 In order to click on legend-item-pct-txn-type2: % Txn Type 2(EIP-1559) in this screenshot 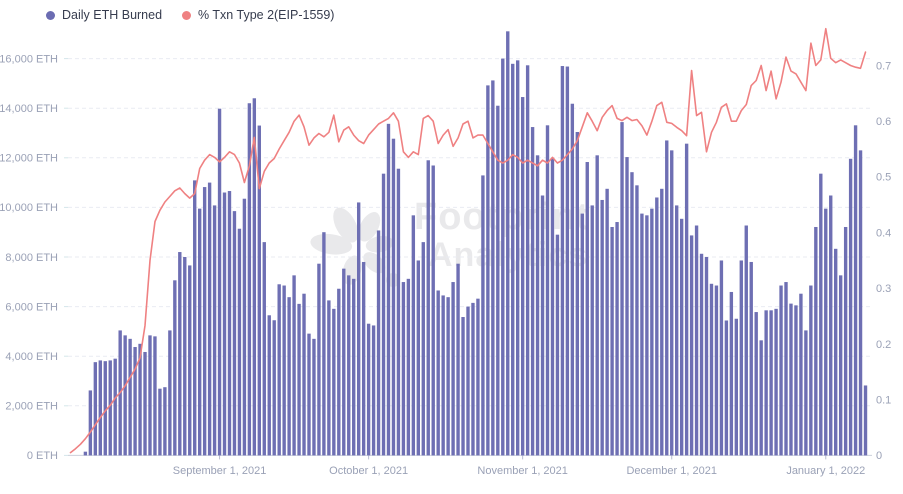, I will do `click(258, 15)`.